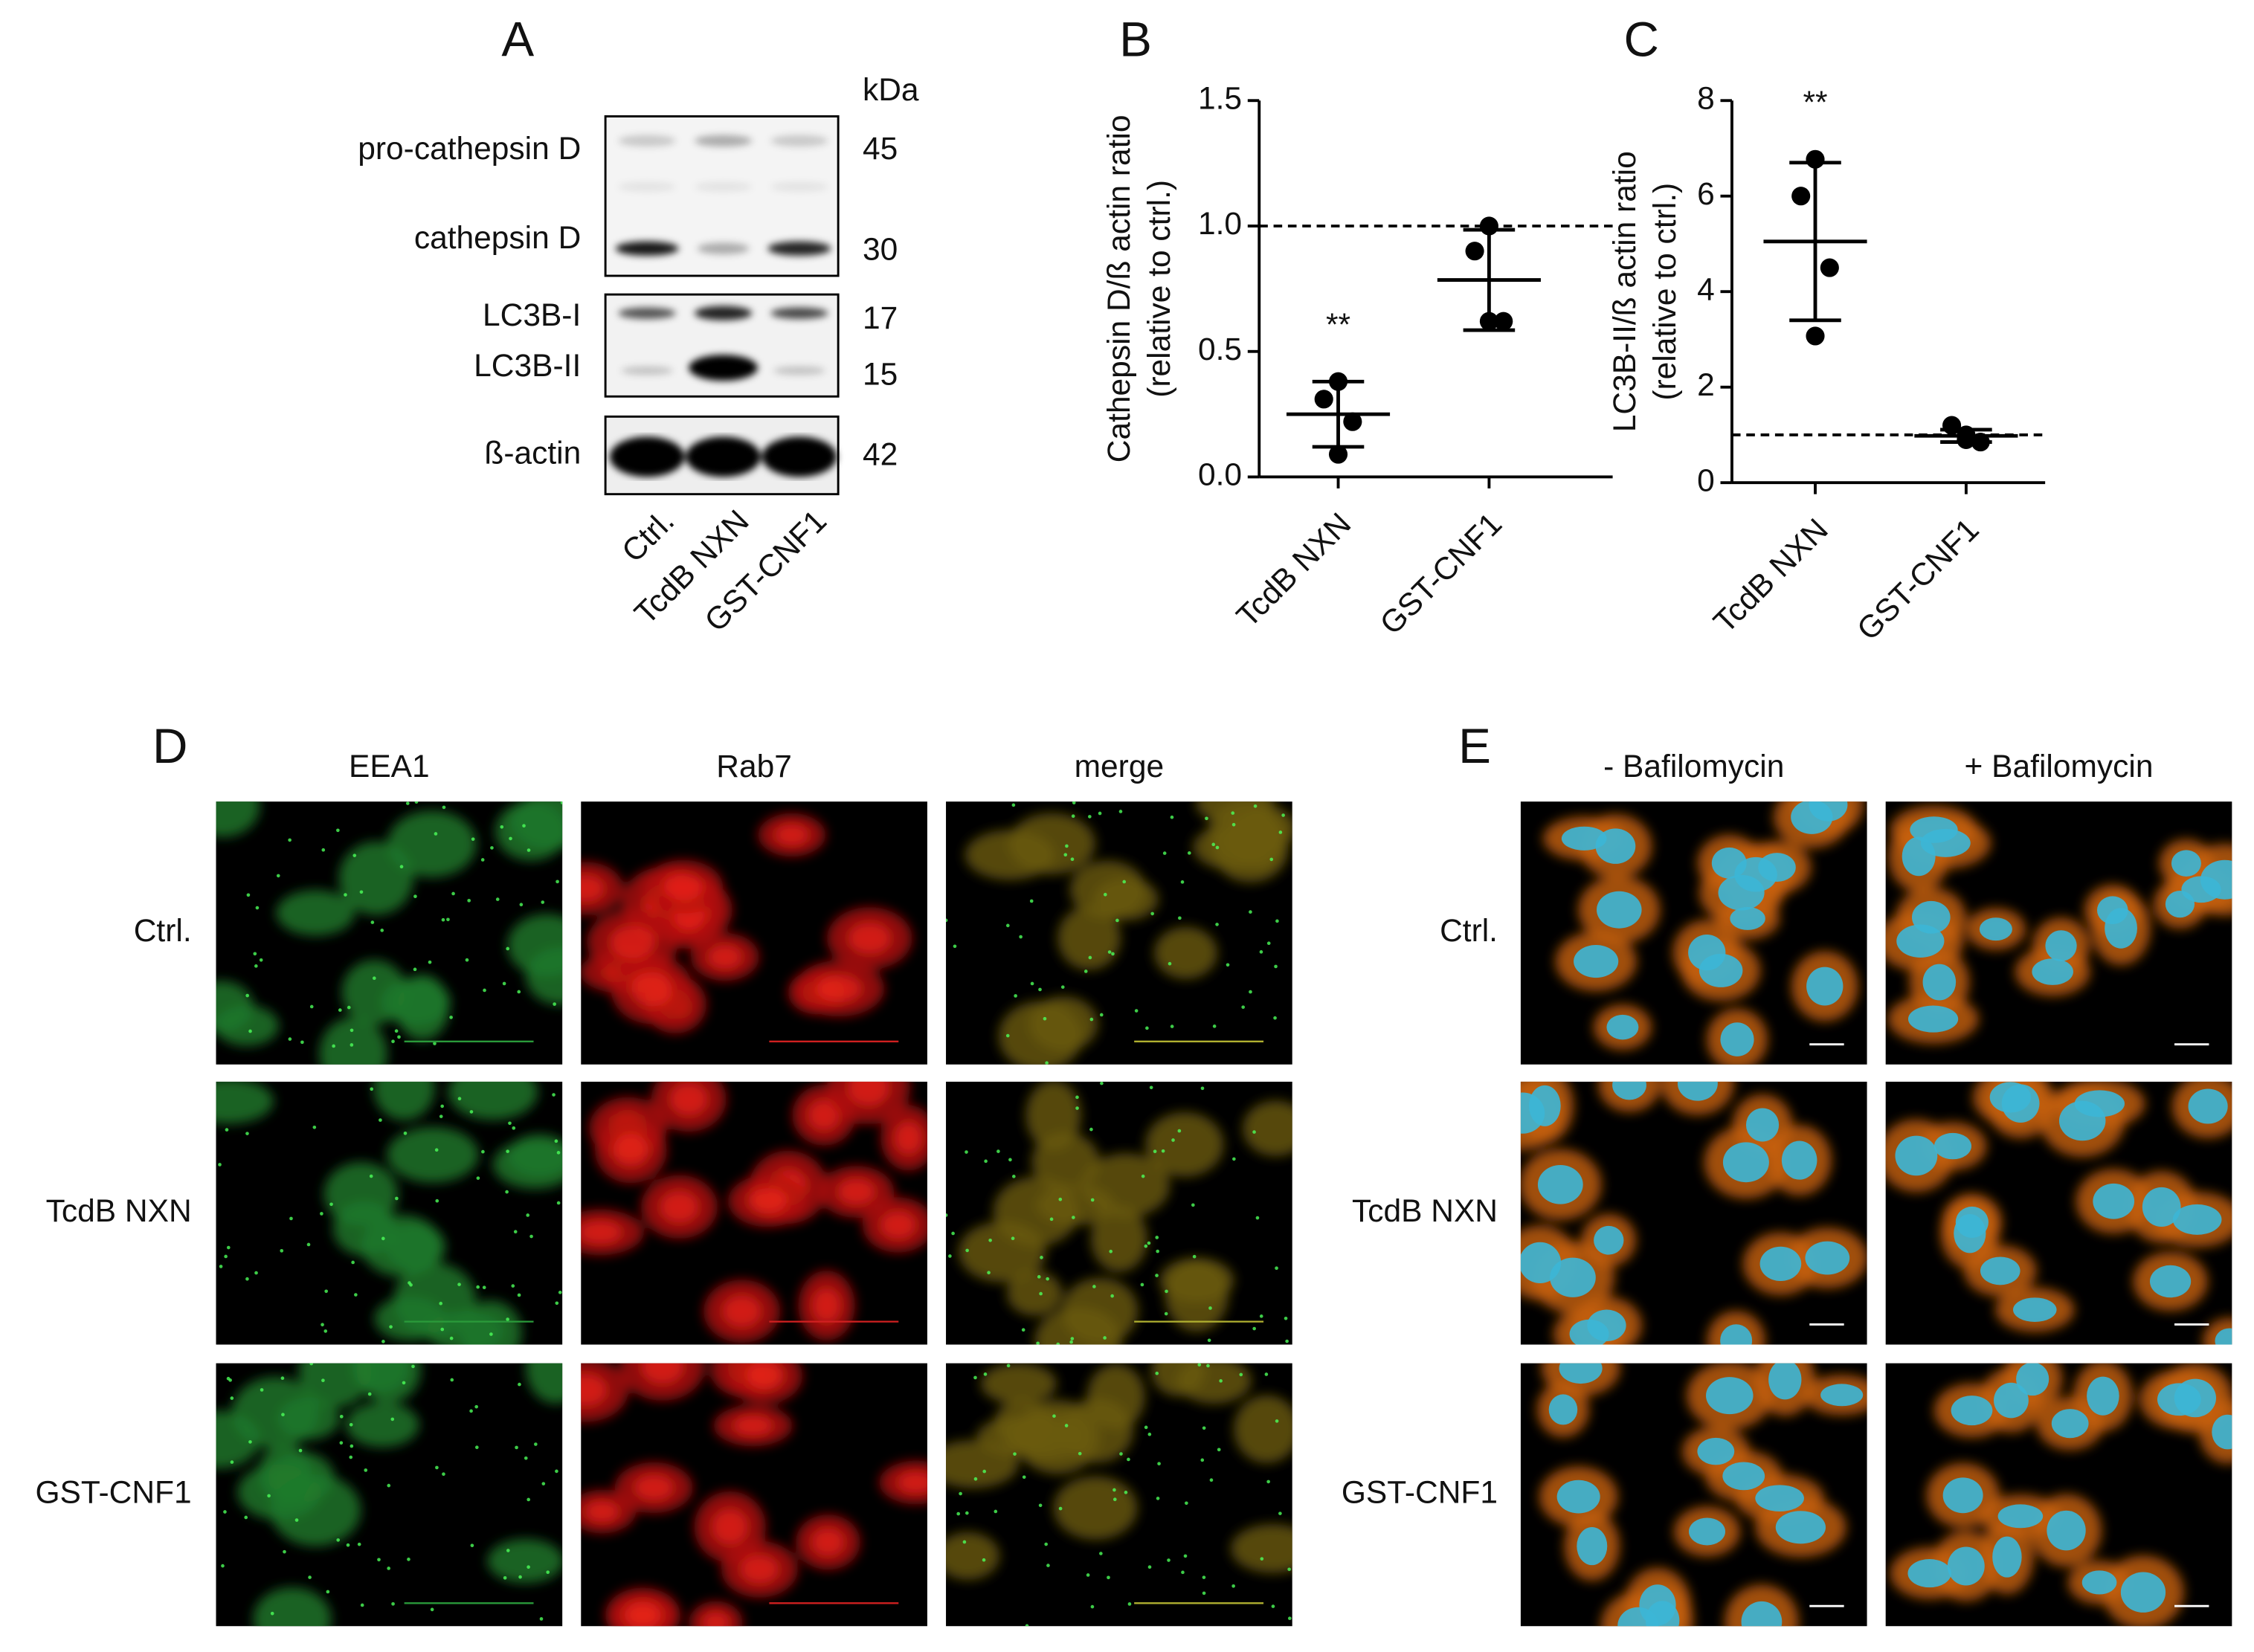 The image size is (2254, 1652). I want to click on panel-letter: E, so click(1474, 746).